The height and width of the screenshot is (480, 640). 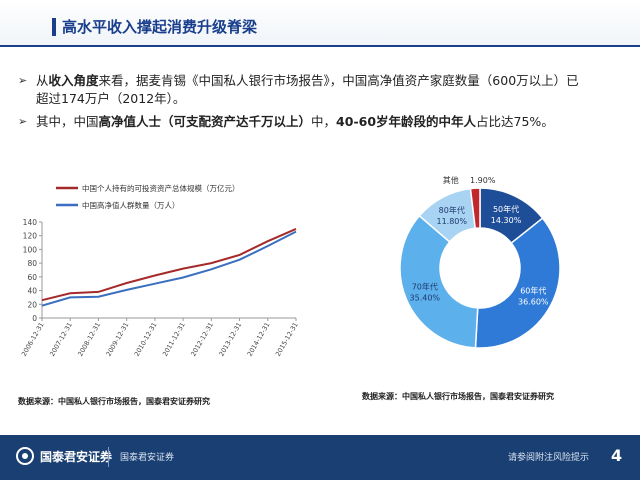 I want to click on x-tick-label: 2013-12-31, so click(x=230, y=339).